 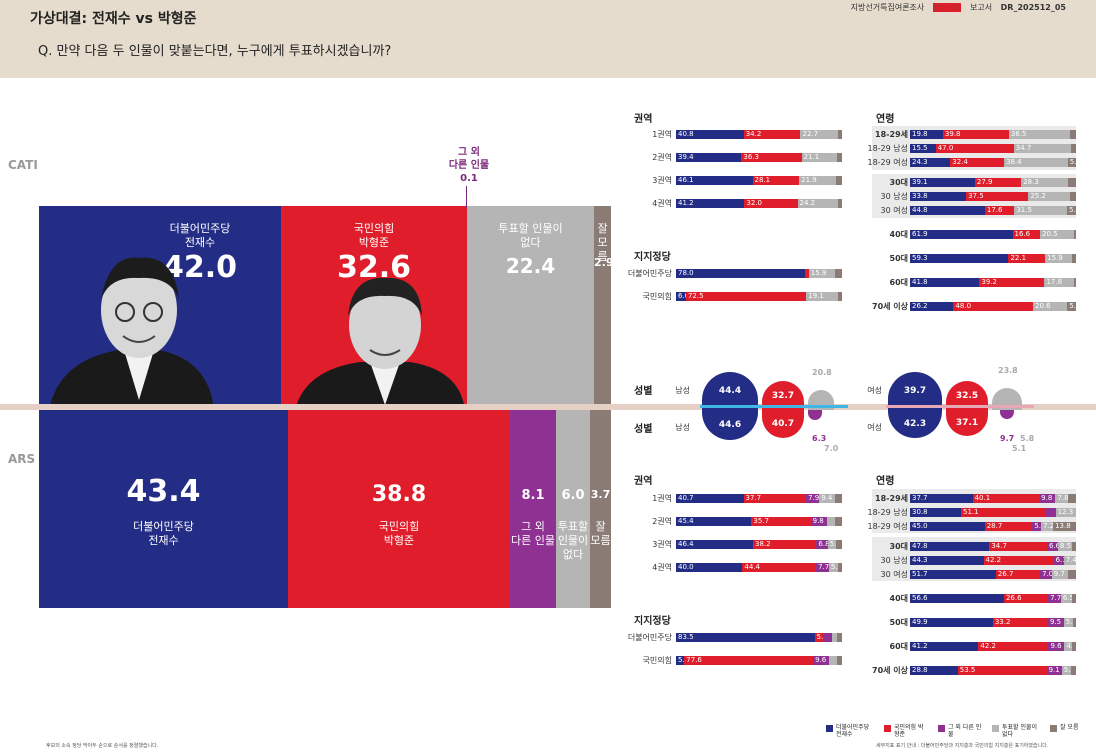 What do you see at coordinates (1050, 306) in the screenshot?
I see `cati-age-segment: 20.6` at bounding box center [1050, 306].